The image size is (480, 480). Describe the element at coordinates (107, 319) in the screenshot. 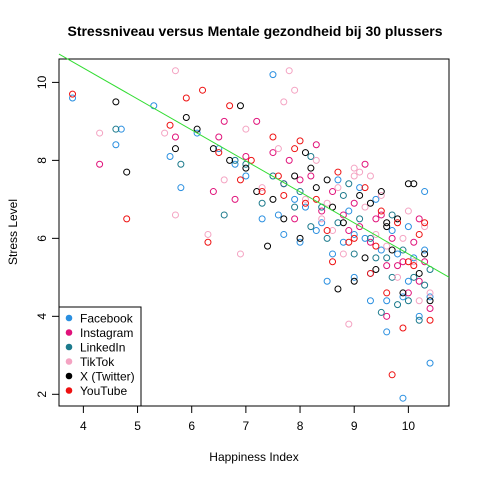

I see `legend-entry: Facebook` at that location.